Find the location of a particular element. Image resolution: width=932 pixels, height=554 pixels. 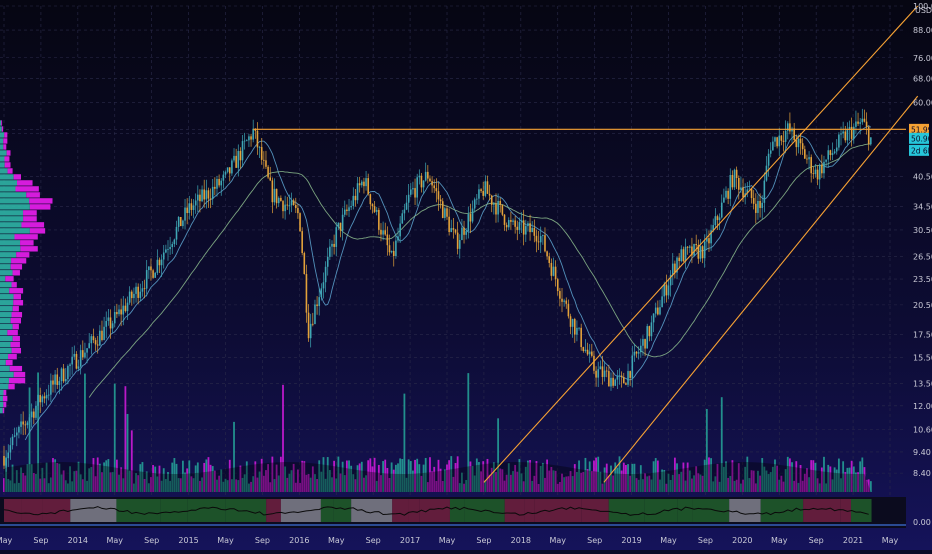

time-tick-label: Sep is located at coordinates (40, 540).